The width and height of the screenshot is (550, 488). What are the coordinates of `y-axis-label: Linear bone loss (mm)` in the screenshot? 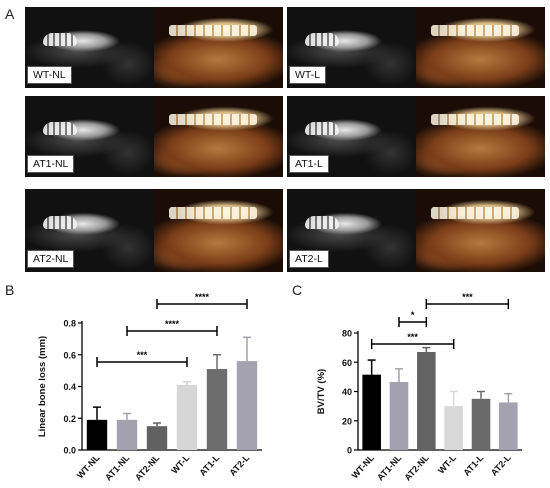 It's located at (42, 386).